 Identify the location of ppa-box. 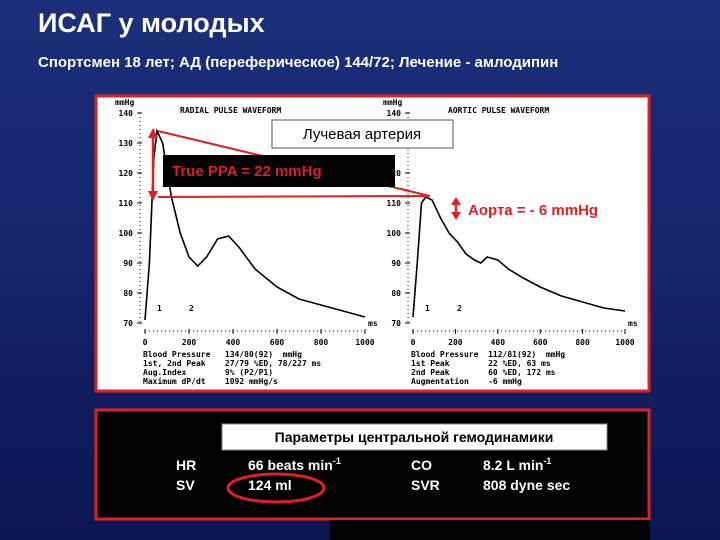
(279, 171).